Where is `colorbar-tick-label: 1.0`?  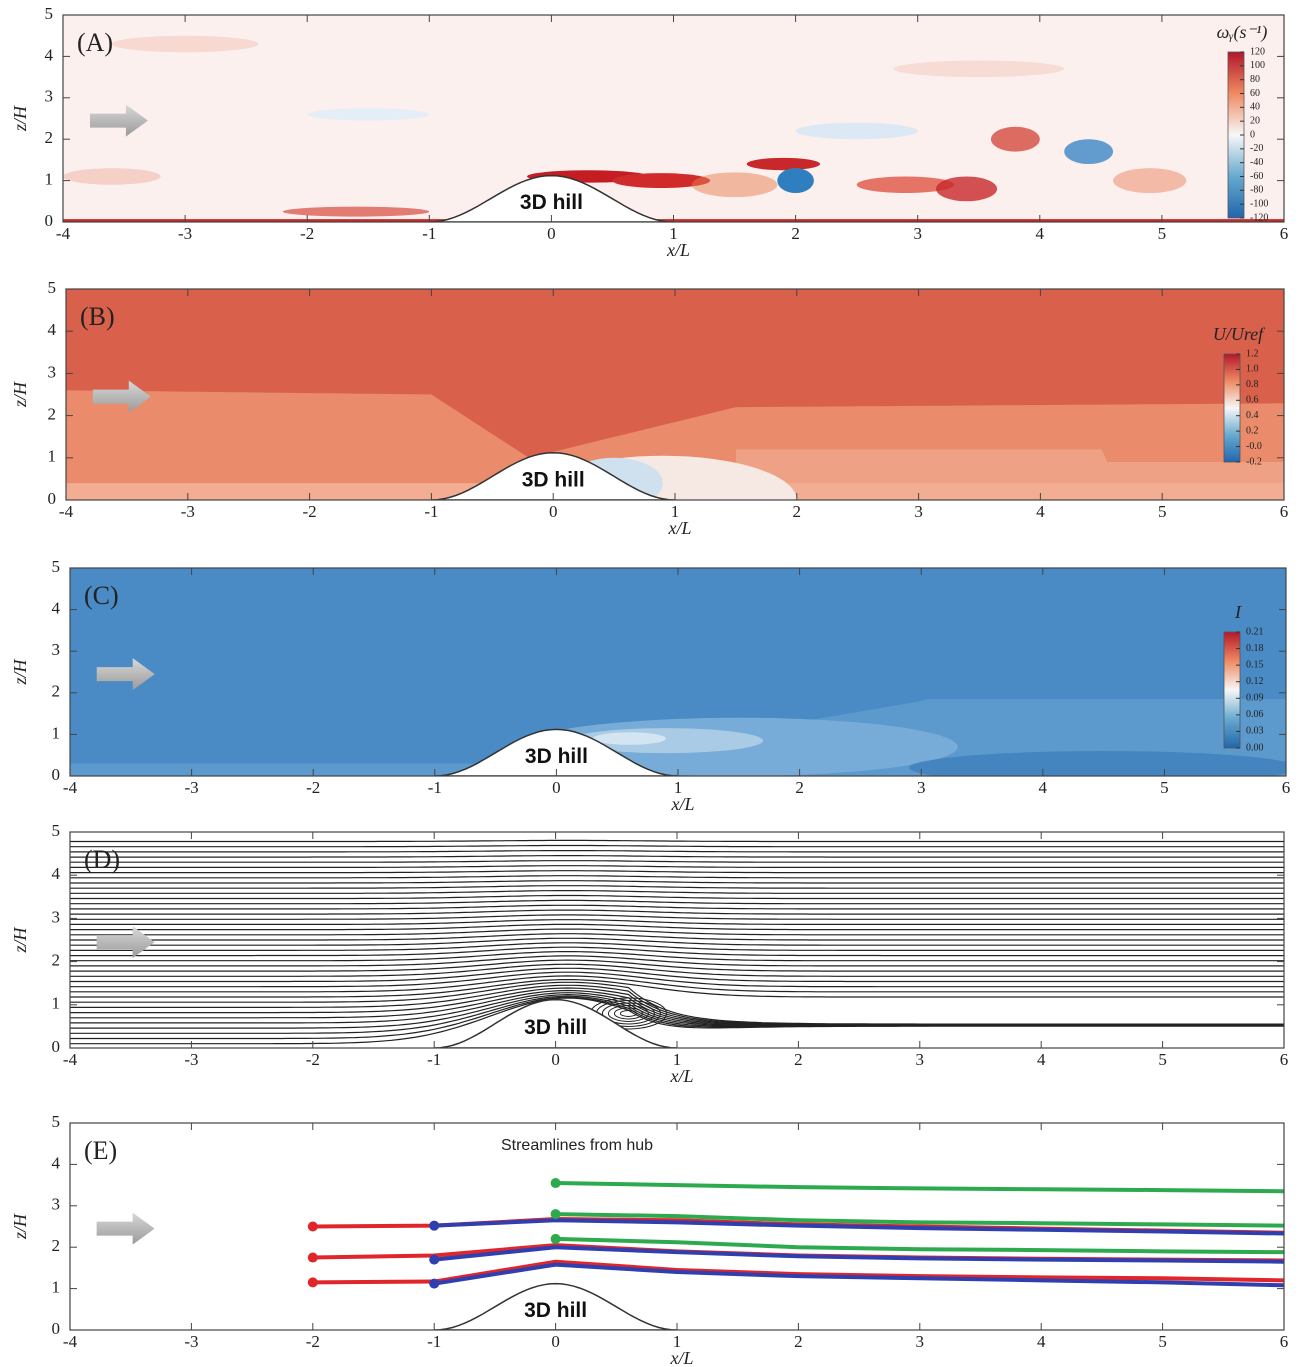
colorbar-tick-label: 1.0 is located at coordinates (1252, 369).